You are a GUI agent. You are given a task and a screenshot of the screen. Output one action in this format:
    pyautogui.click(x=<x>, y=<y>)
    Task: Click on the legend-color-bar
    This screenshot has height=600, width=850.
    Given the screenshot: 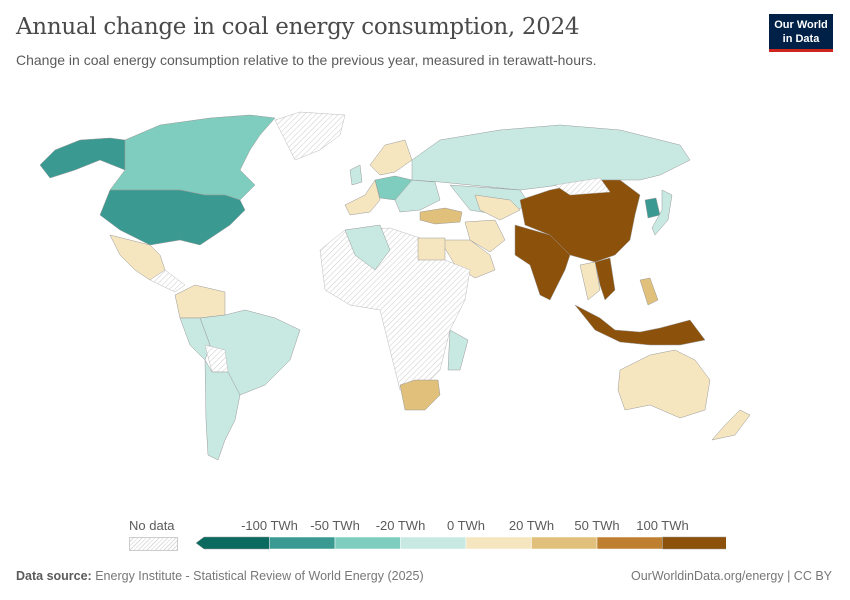 What is the action you would take?
    pyautogui.click(x=461, y=543)
    